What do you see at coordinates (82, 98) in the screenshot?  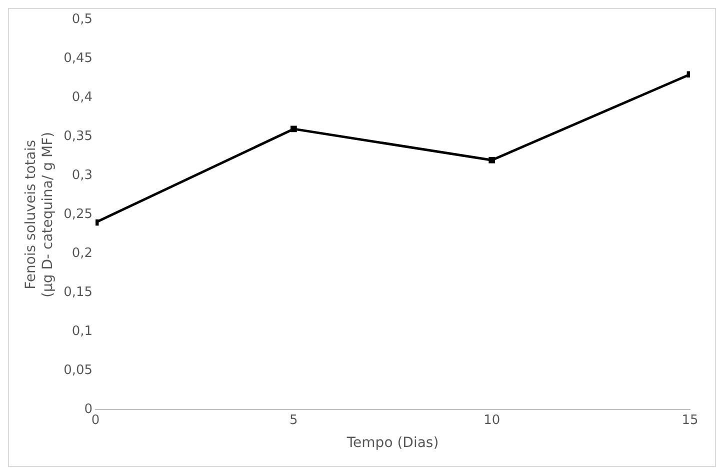 I see `y-tick-label: 0,4` at bounding box center [82, 98].